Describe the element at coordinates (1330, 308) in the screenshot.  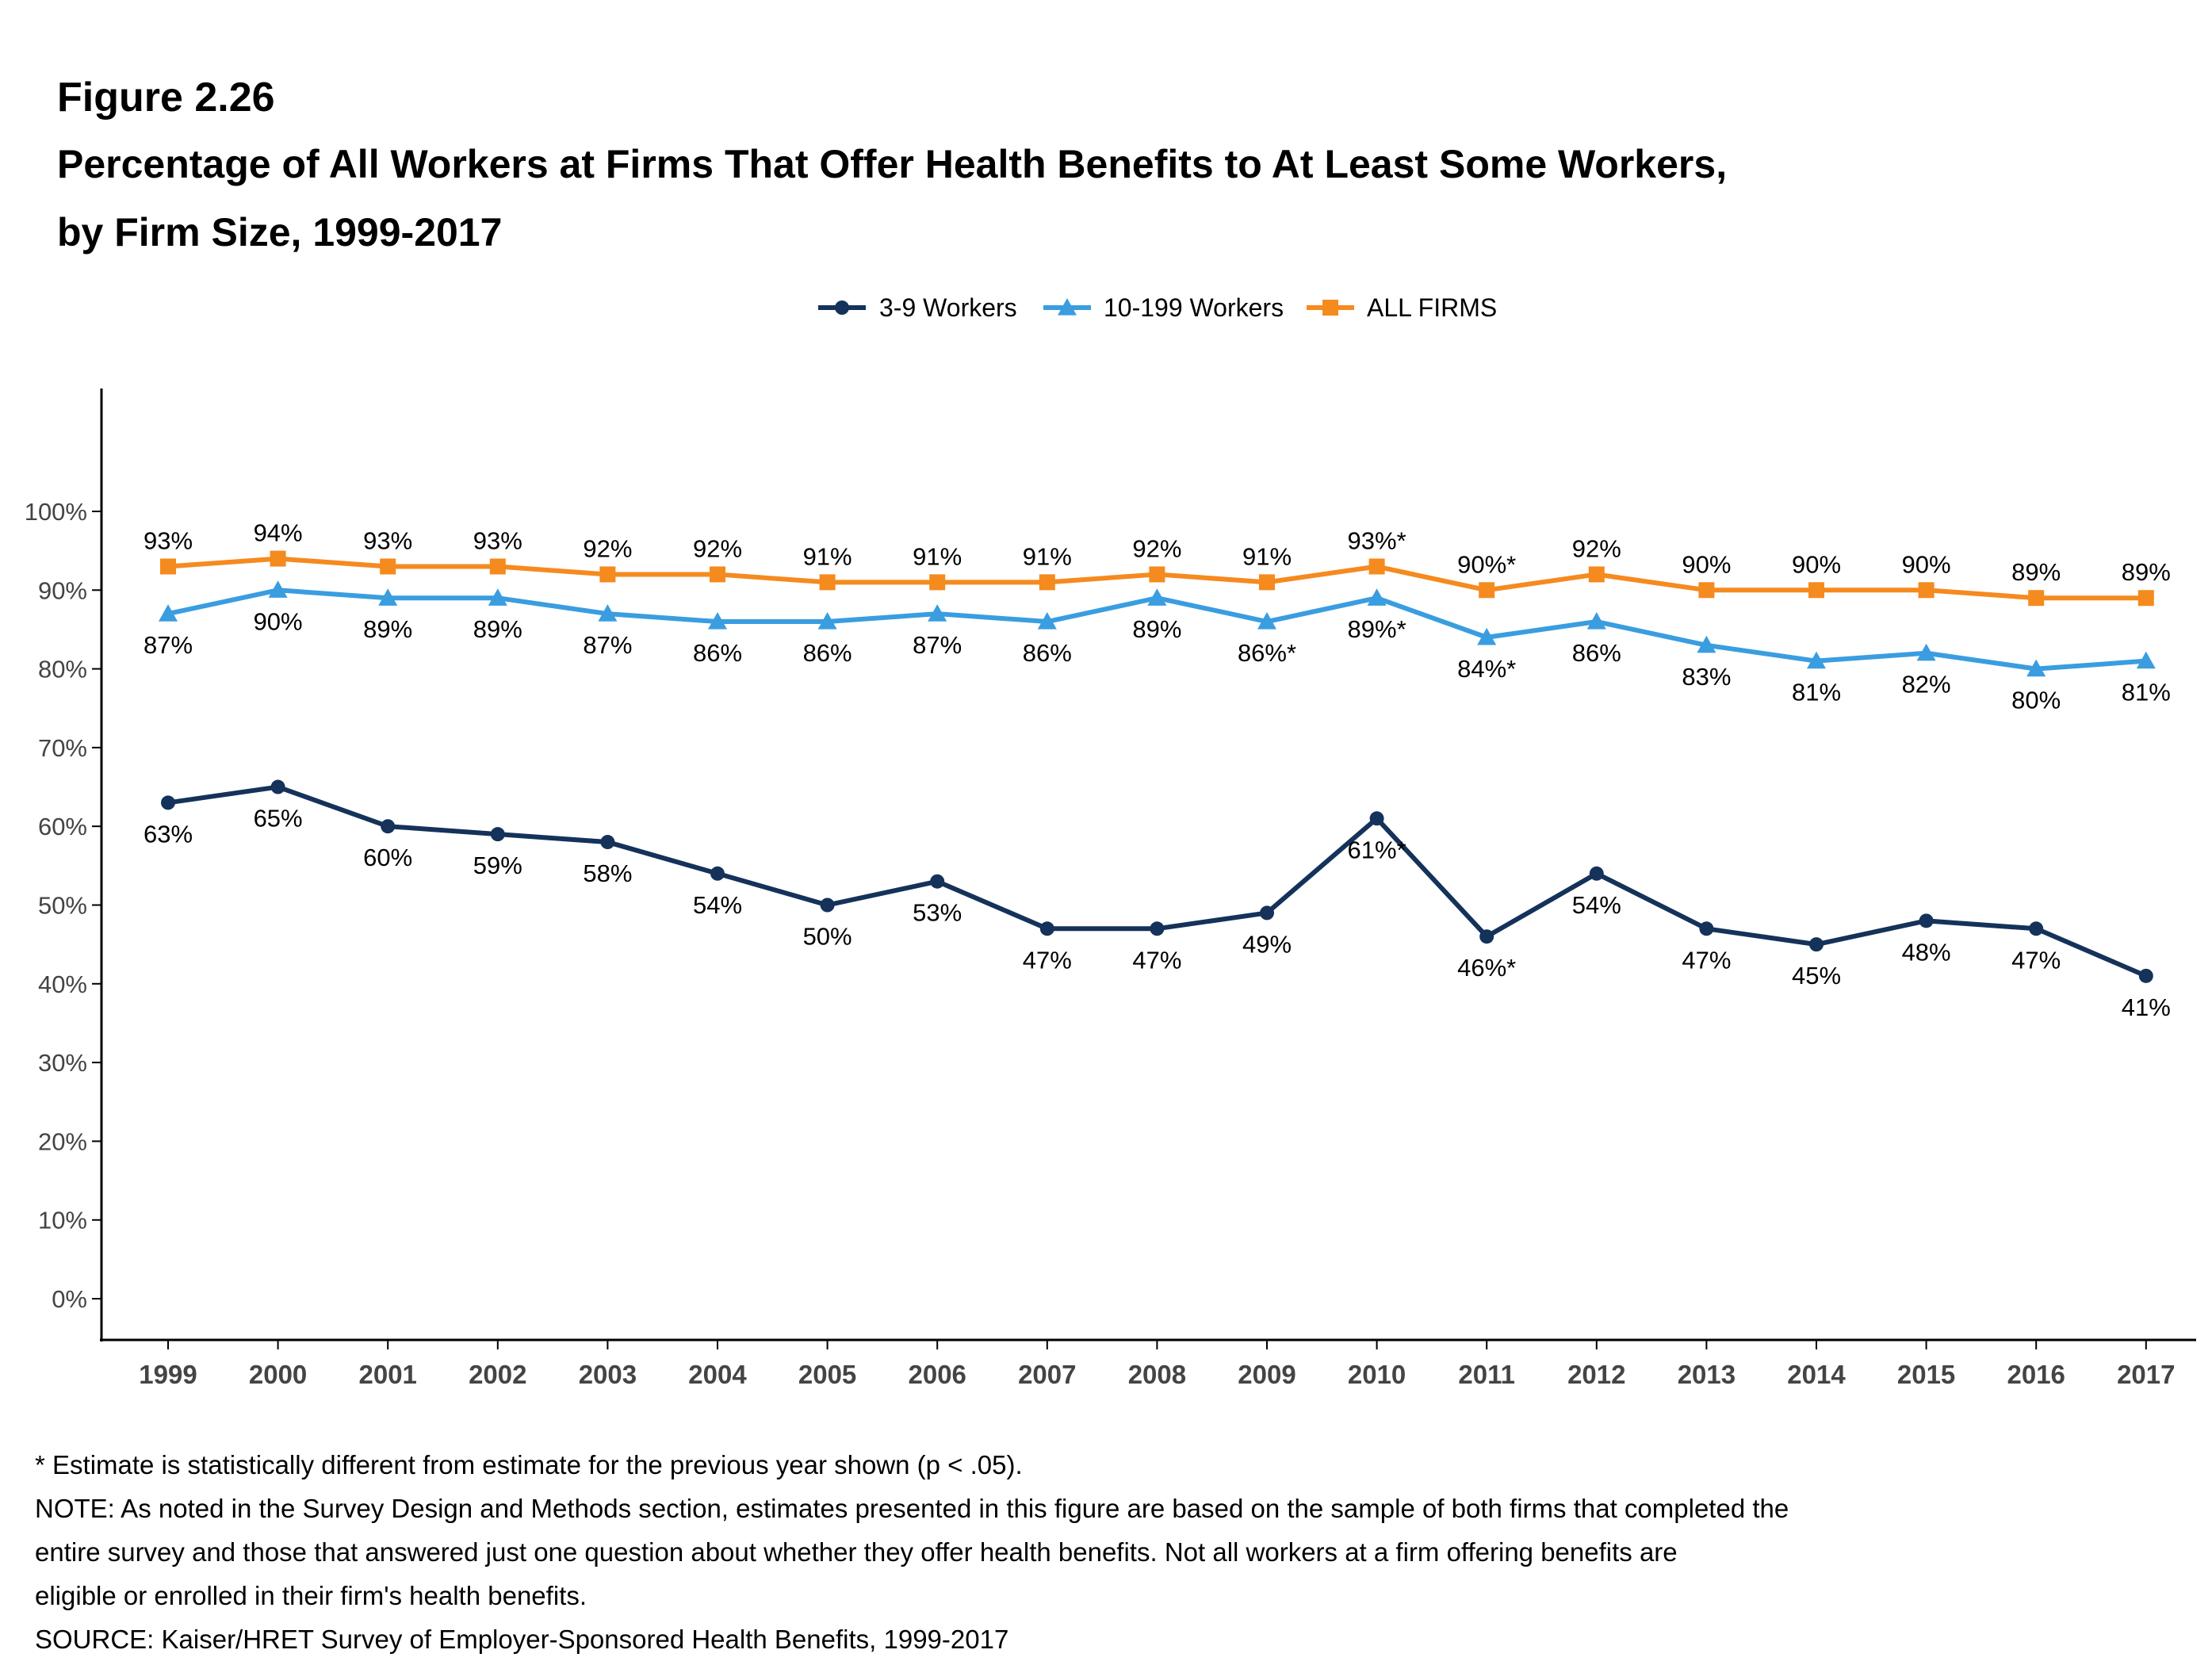
I see `legend-marker-all-firms` at that location.